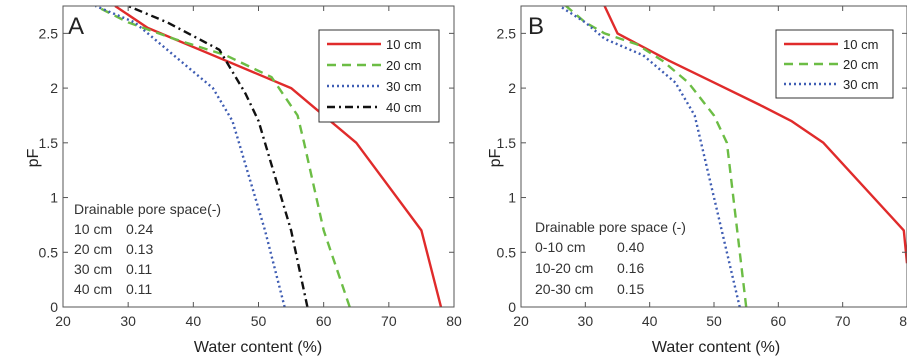 The height and width of the screenshot is (359, 907). I want to click on panel-b-y-tick-label: 1.5, so click(507, 143).